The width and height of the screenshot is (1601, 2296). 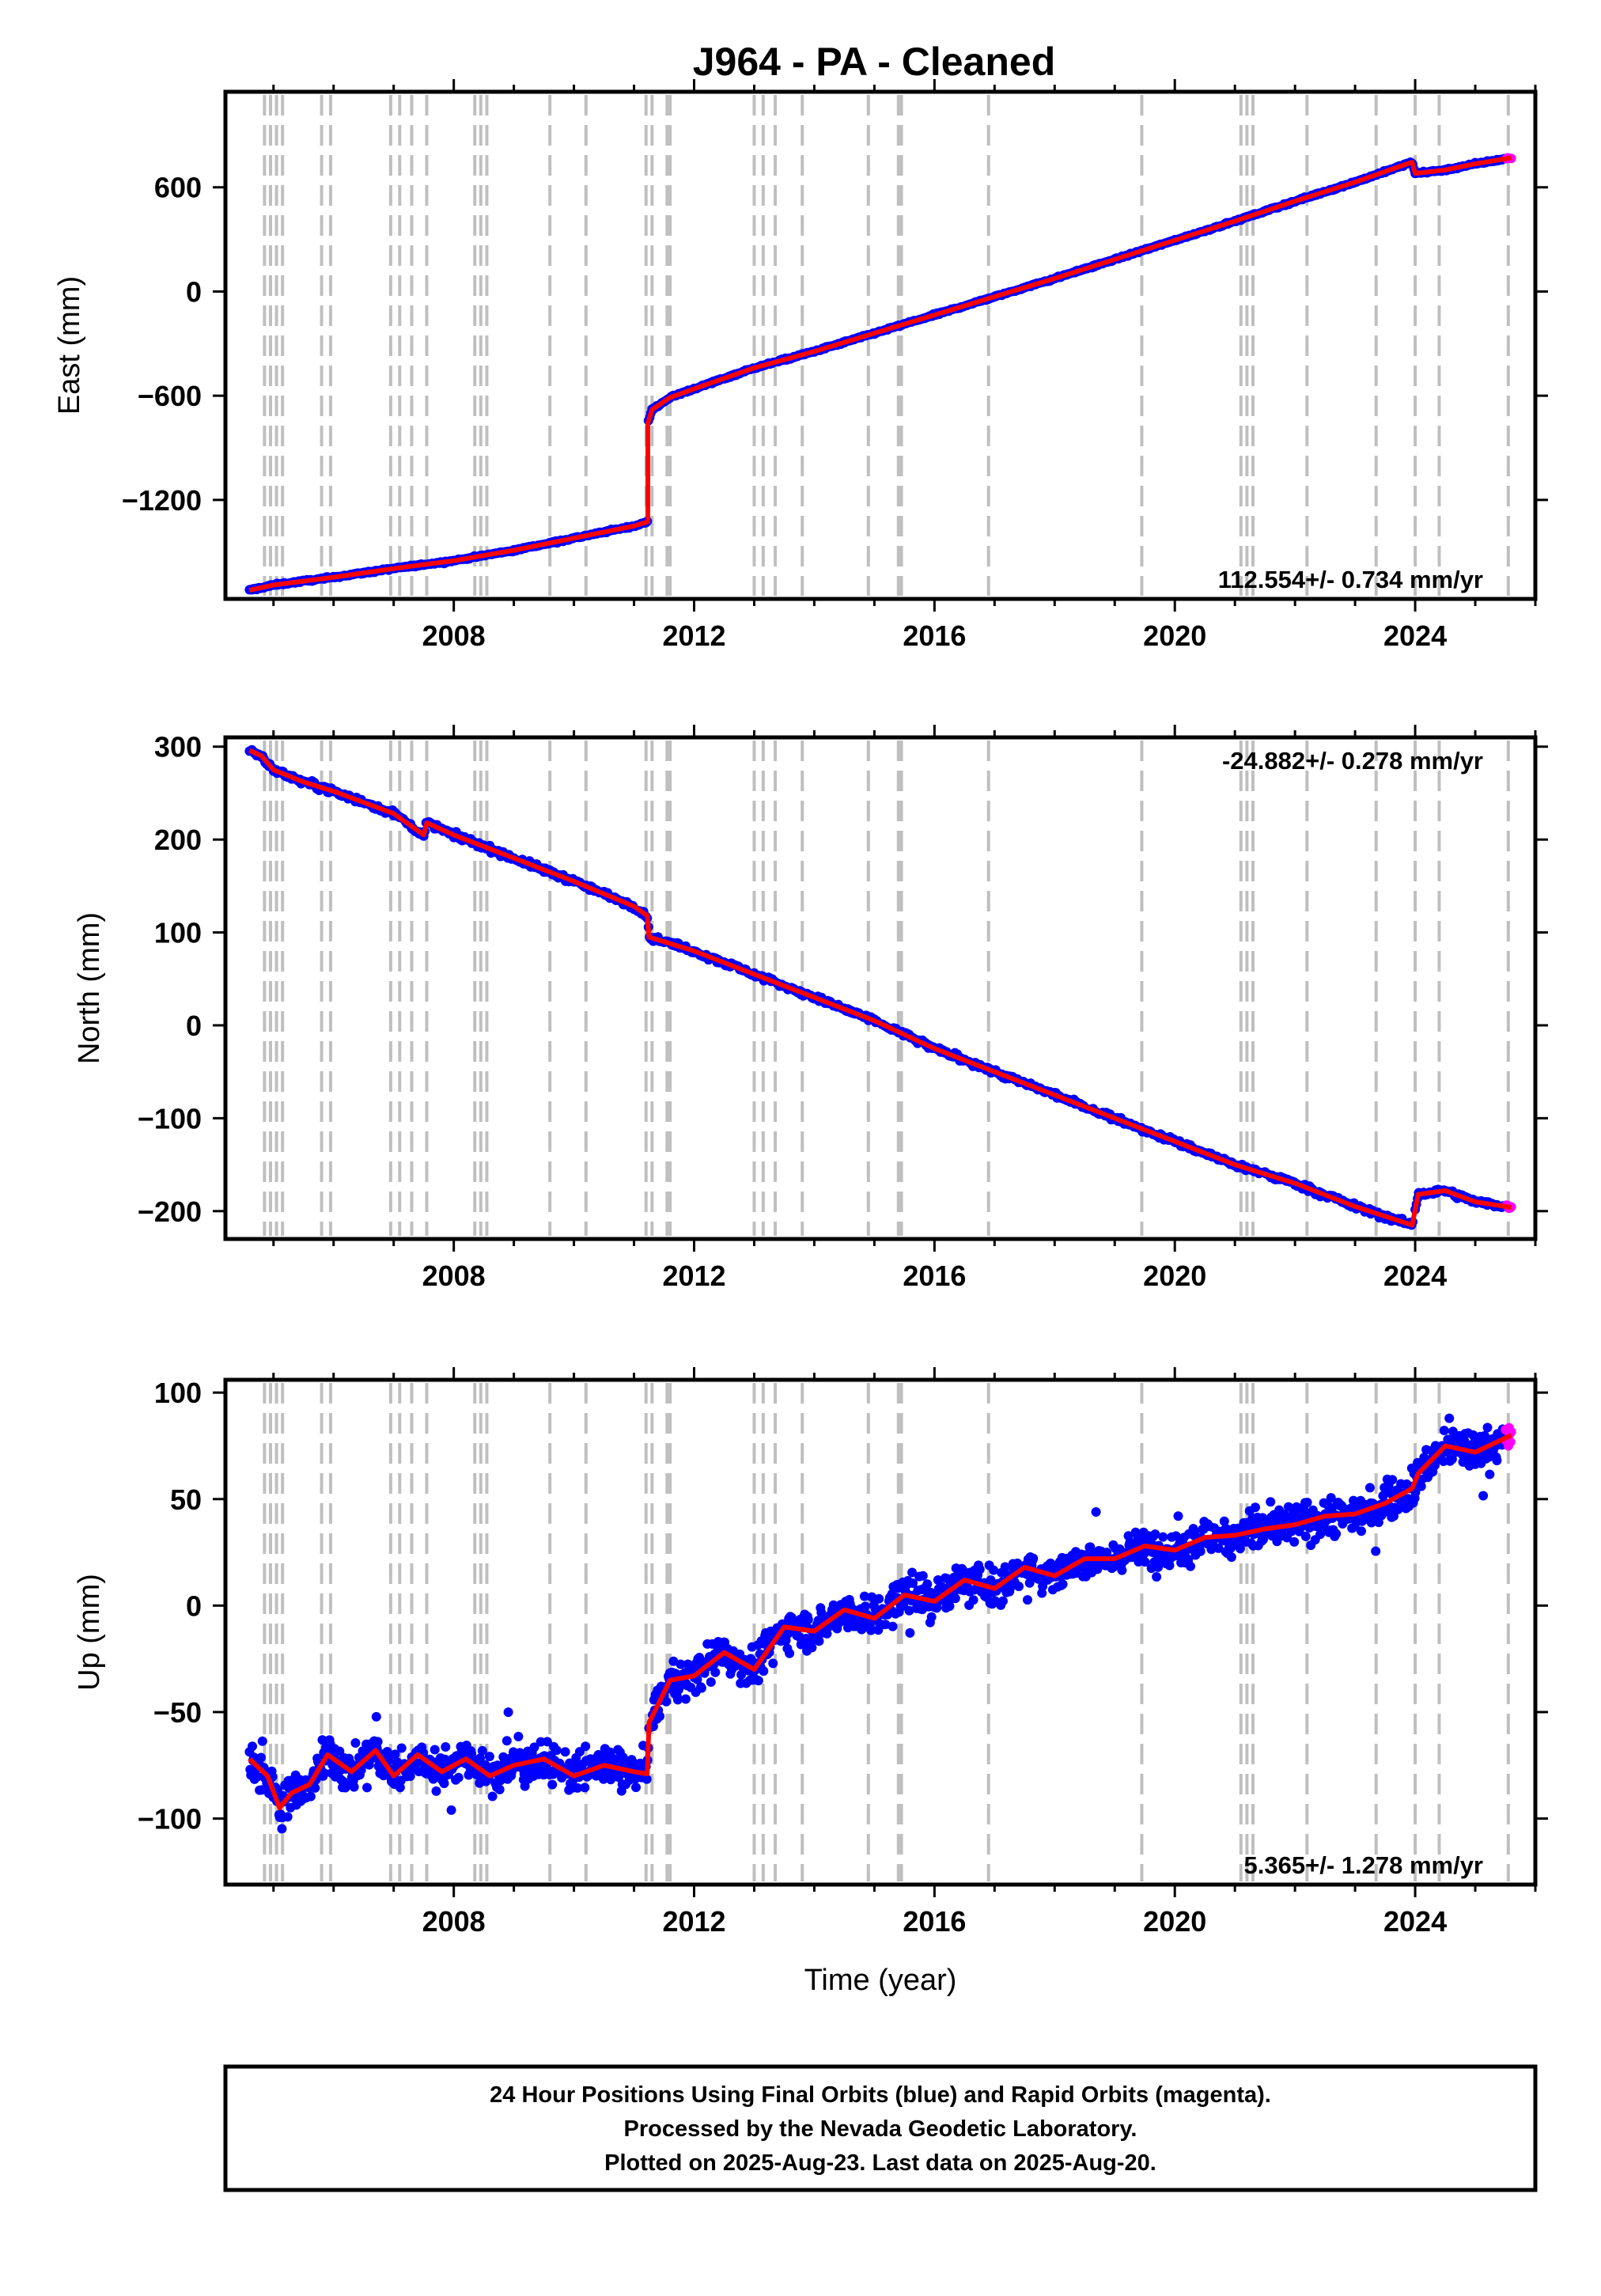 I want to click on east-x-tick-label-2024: 2024, so click(x=1415, y=635).